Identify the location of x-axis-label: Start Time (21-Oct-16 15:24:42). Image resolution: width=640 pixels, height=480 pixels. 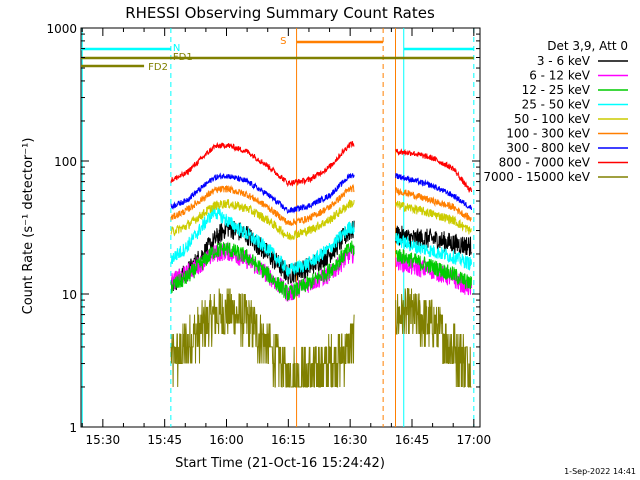
(280, 463).